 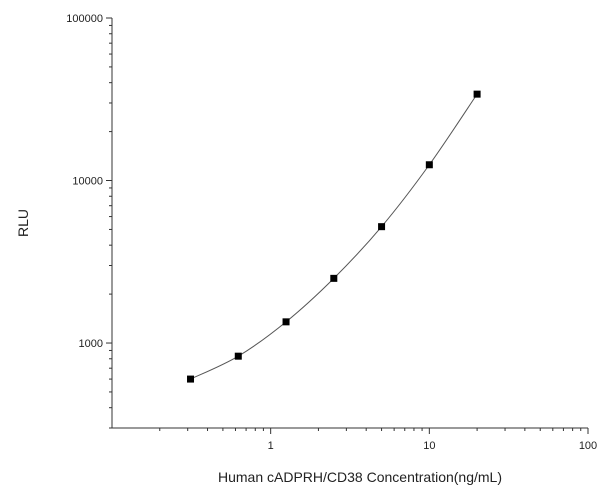 I want to click on x-tick-label: 100, so click(x=588, y=446).